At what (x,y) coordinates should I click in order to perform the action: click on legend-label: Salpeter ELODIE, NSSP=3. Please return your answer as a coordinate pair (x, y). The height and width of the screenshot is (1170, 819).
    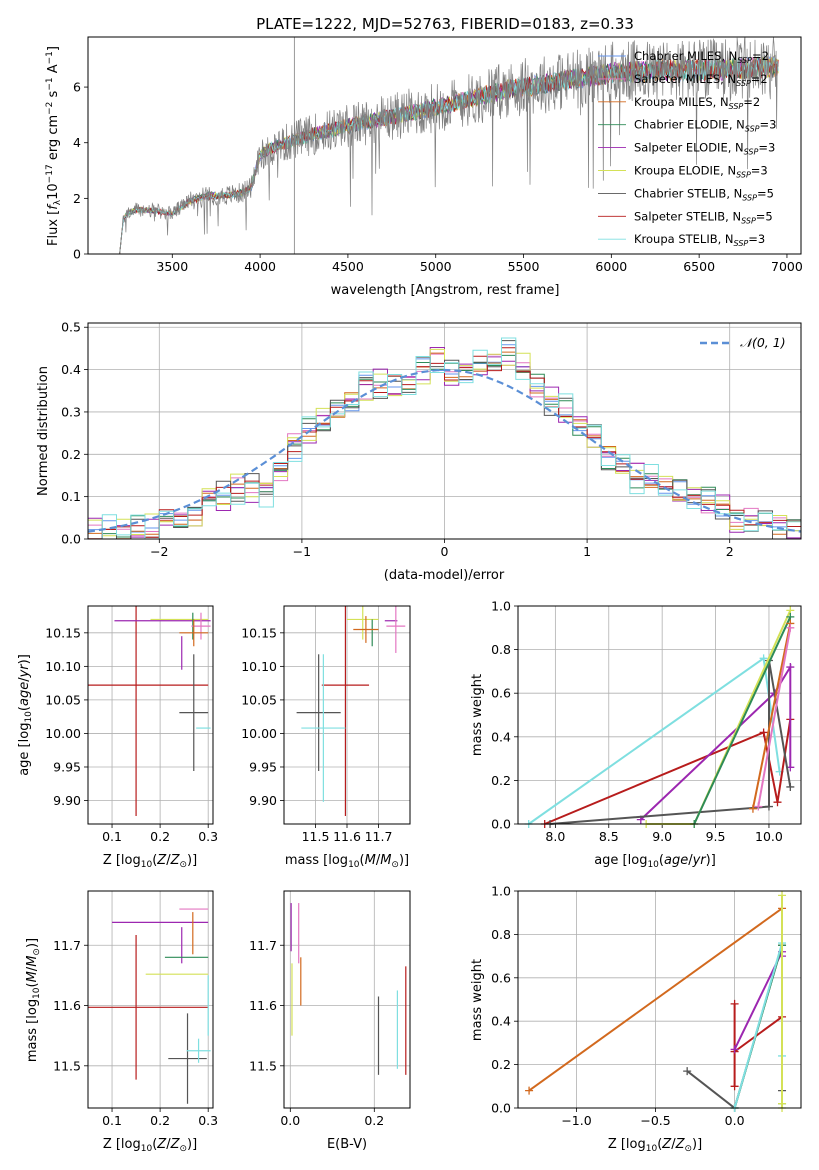
    Looking at the image, I should click on (704, 149).